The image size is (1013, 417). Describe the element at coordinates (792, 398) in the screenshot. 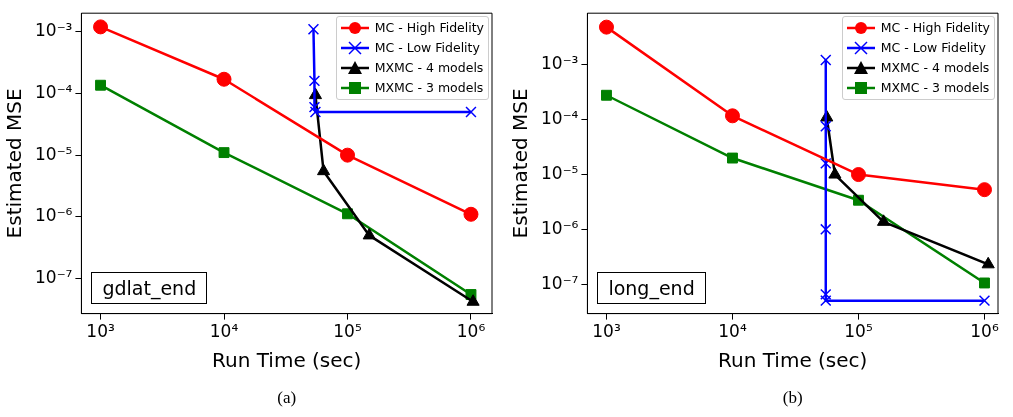

I see `text: (b)` at that location.